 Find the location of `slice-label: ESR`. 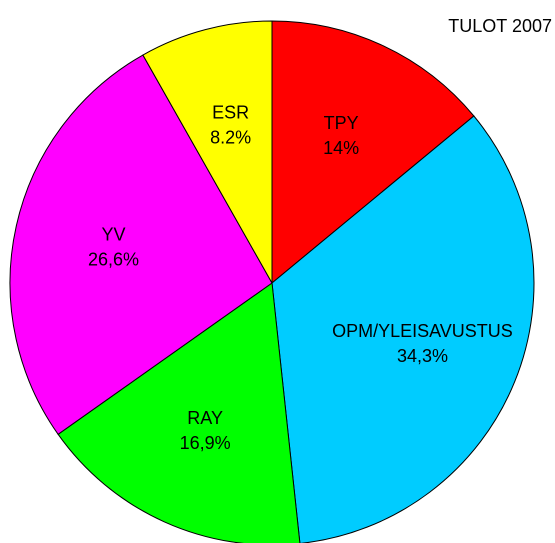

slice-label: ESR is located at coordinates (230, 113).